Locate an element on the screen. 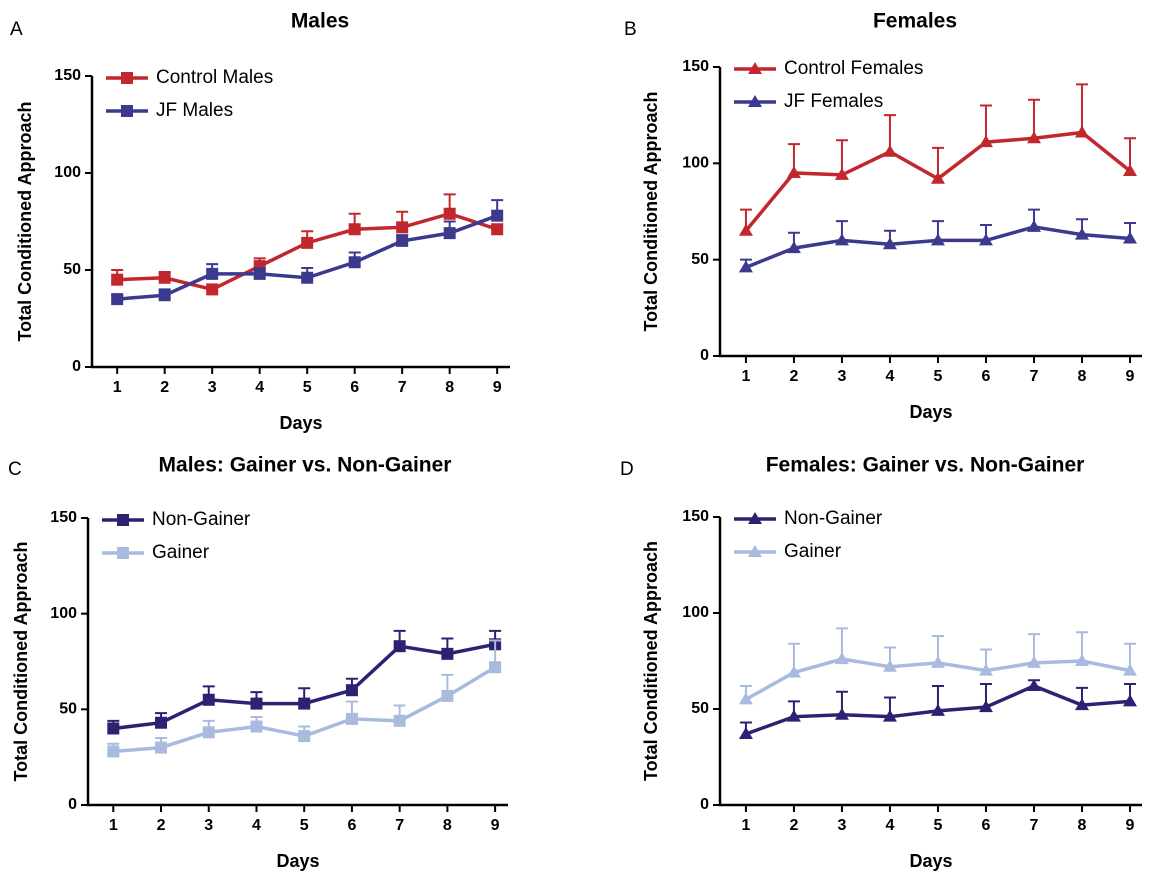 This screenshot has width=1161, height=879. chart-title: Males: Gainer vs. Non-Gainer is located at coordinates (305, 465).